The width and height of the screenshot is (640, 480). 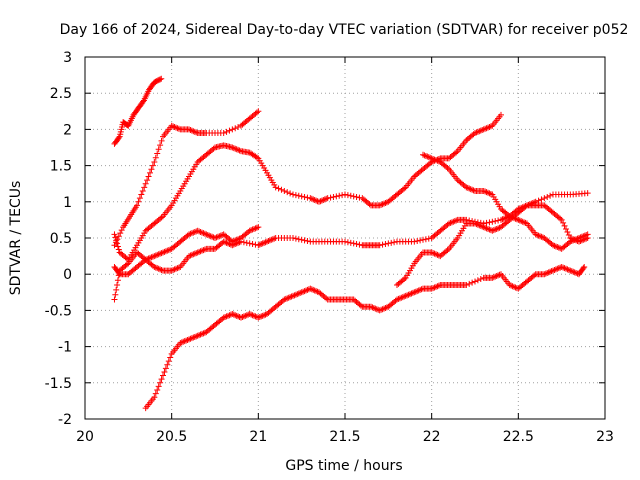 What do you see at coordinates (58, 311) in the screenshot?
I see `y-tick-label: -0.5` at bounding box center [58, 311].